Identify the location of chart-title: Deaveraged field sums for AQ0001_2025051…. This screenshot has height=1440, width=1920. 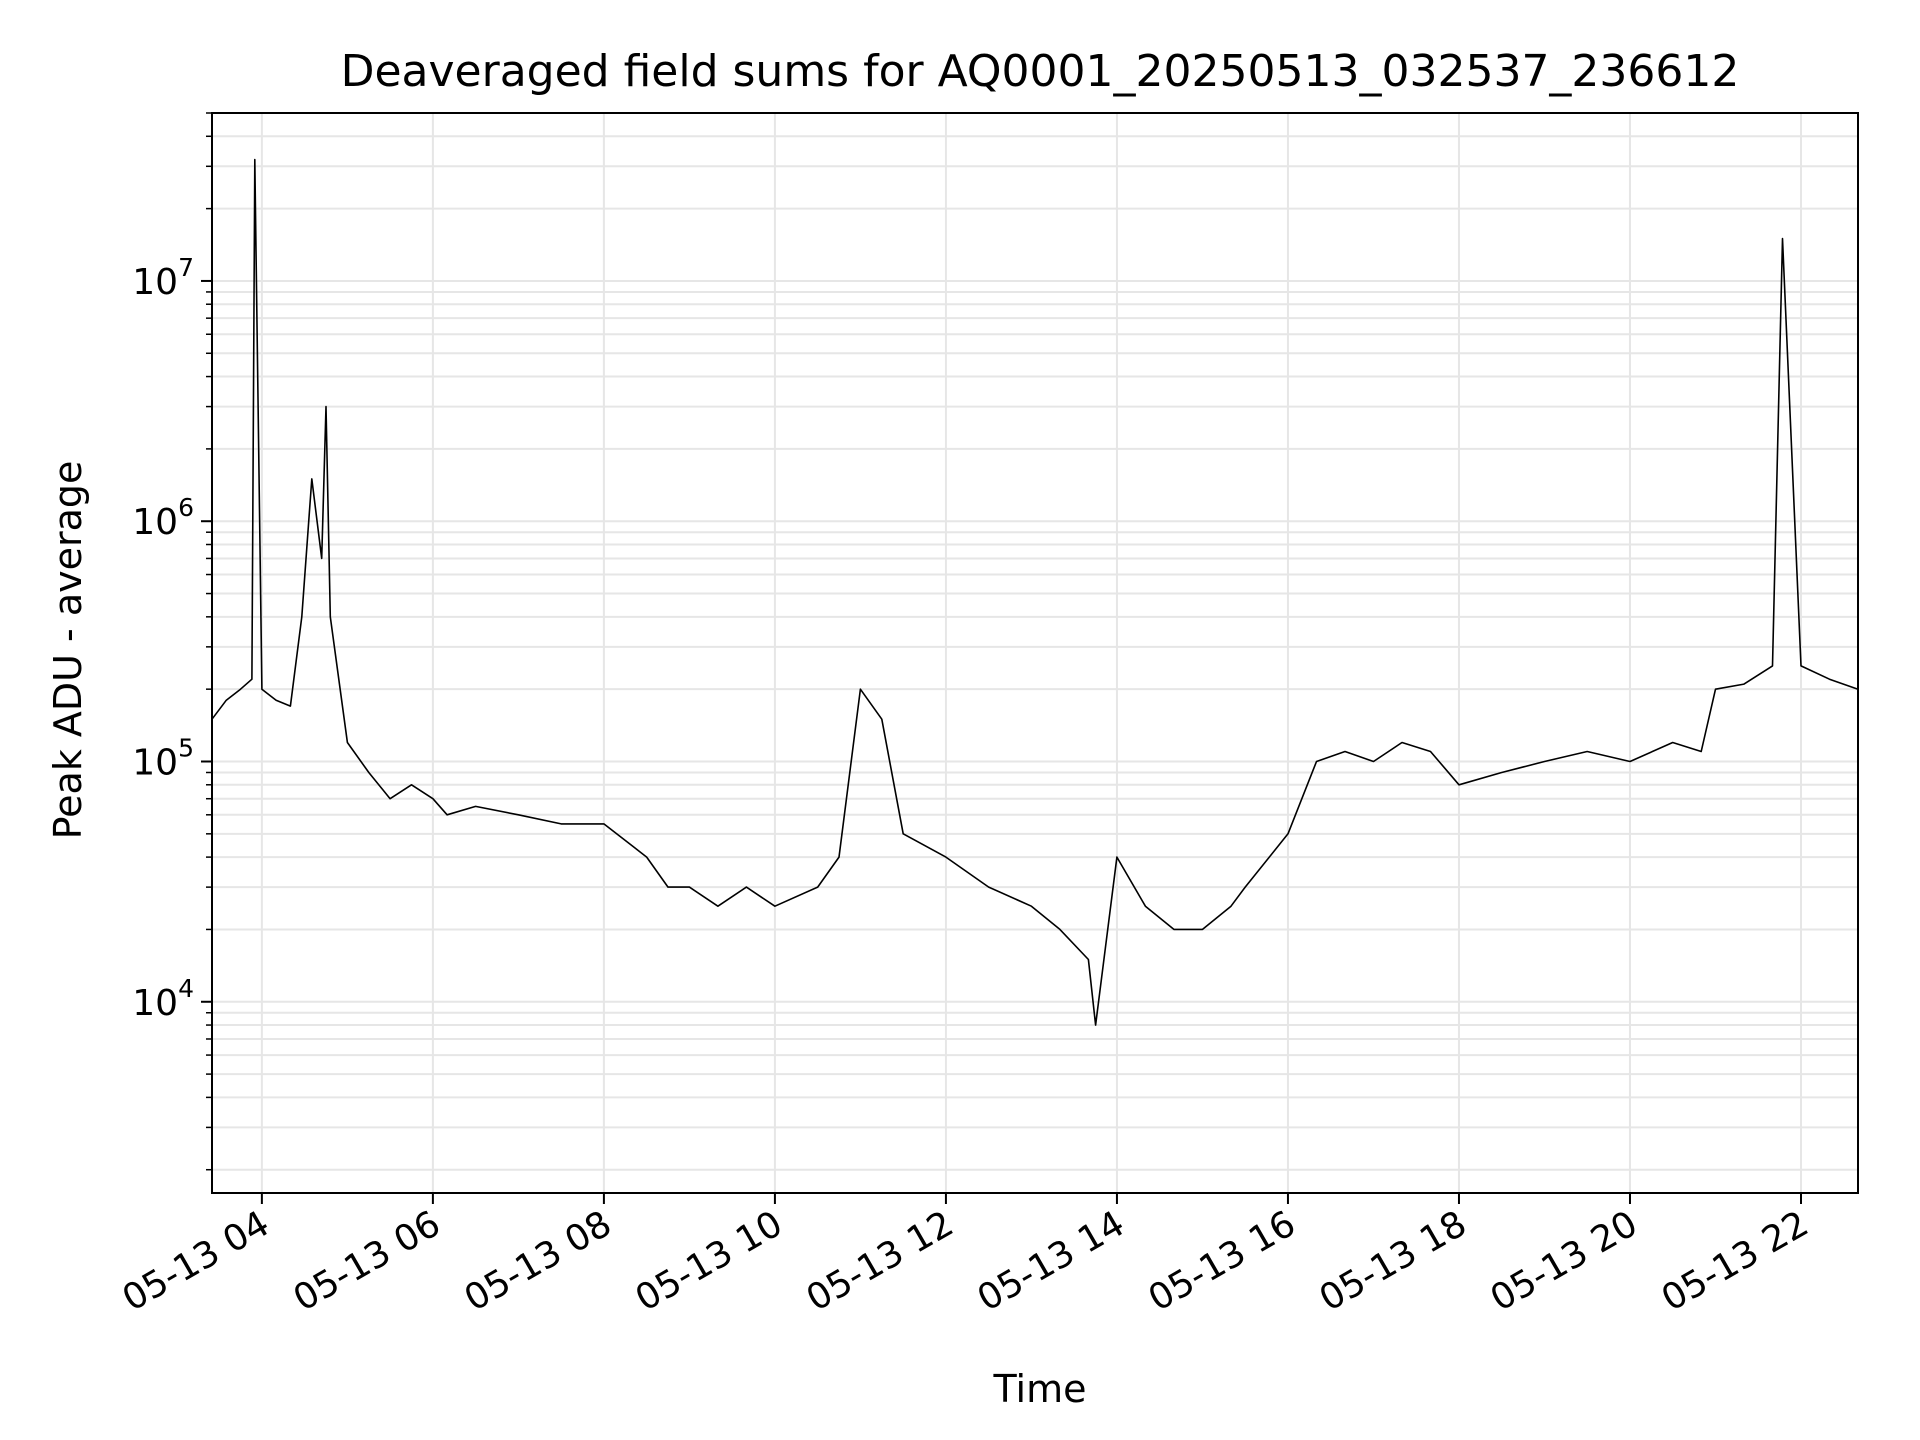
(1040, 71).